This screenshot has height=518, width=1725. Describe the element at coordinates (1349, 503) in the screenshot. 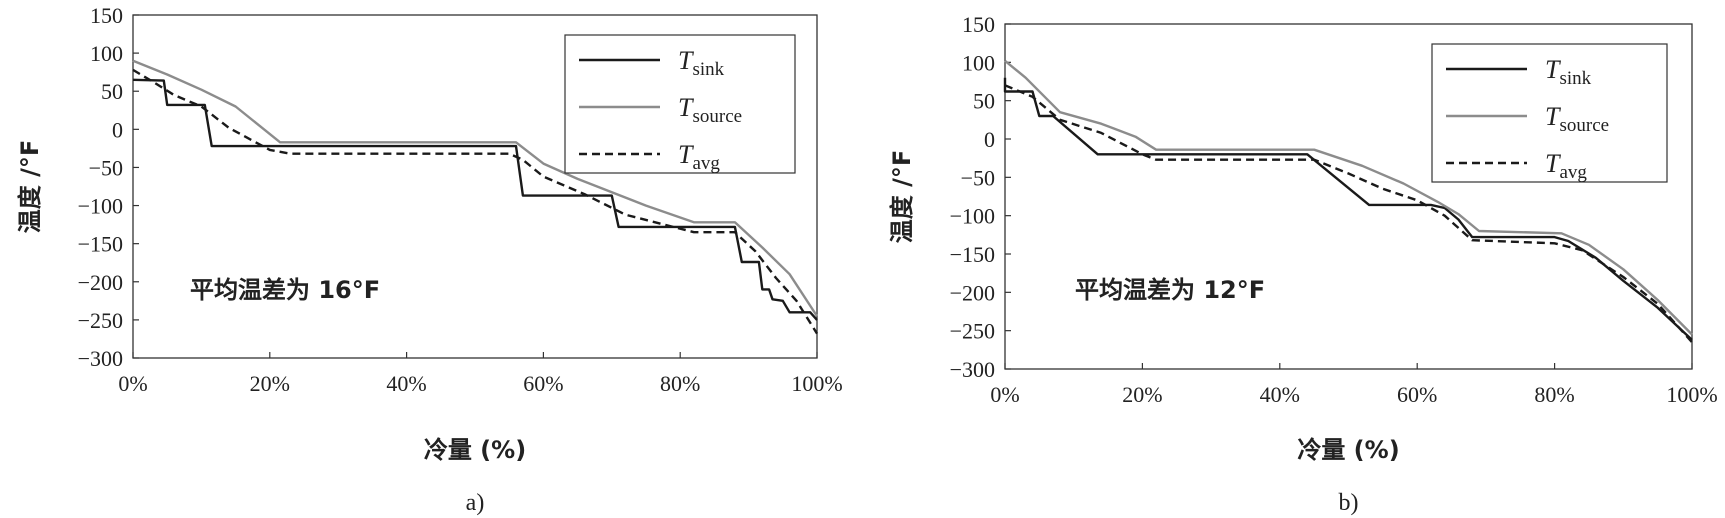

I see `chart-b-caption: b)` at that location.